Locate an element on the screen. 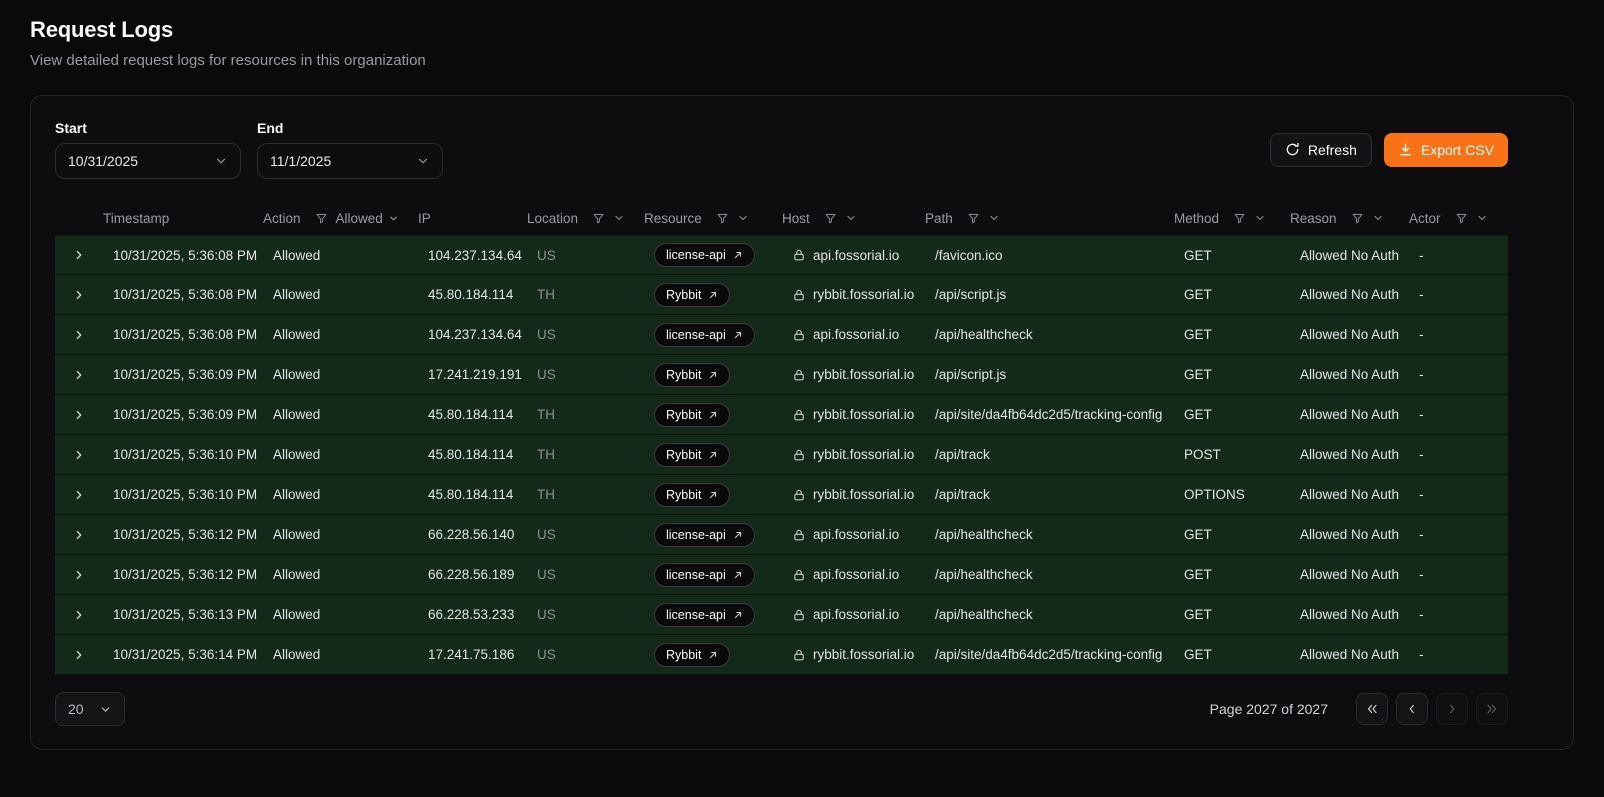 This screenshot has width=1604, height=797. host-filter-icon is located at coordinates (830, 218).